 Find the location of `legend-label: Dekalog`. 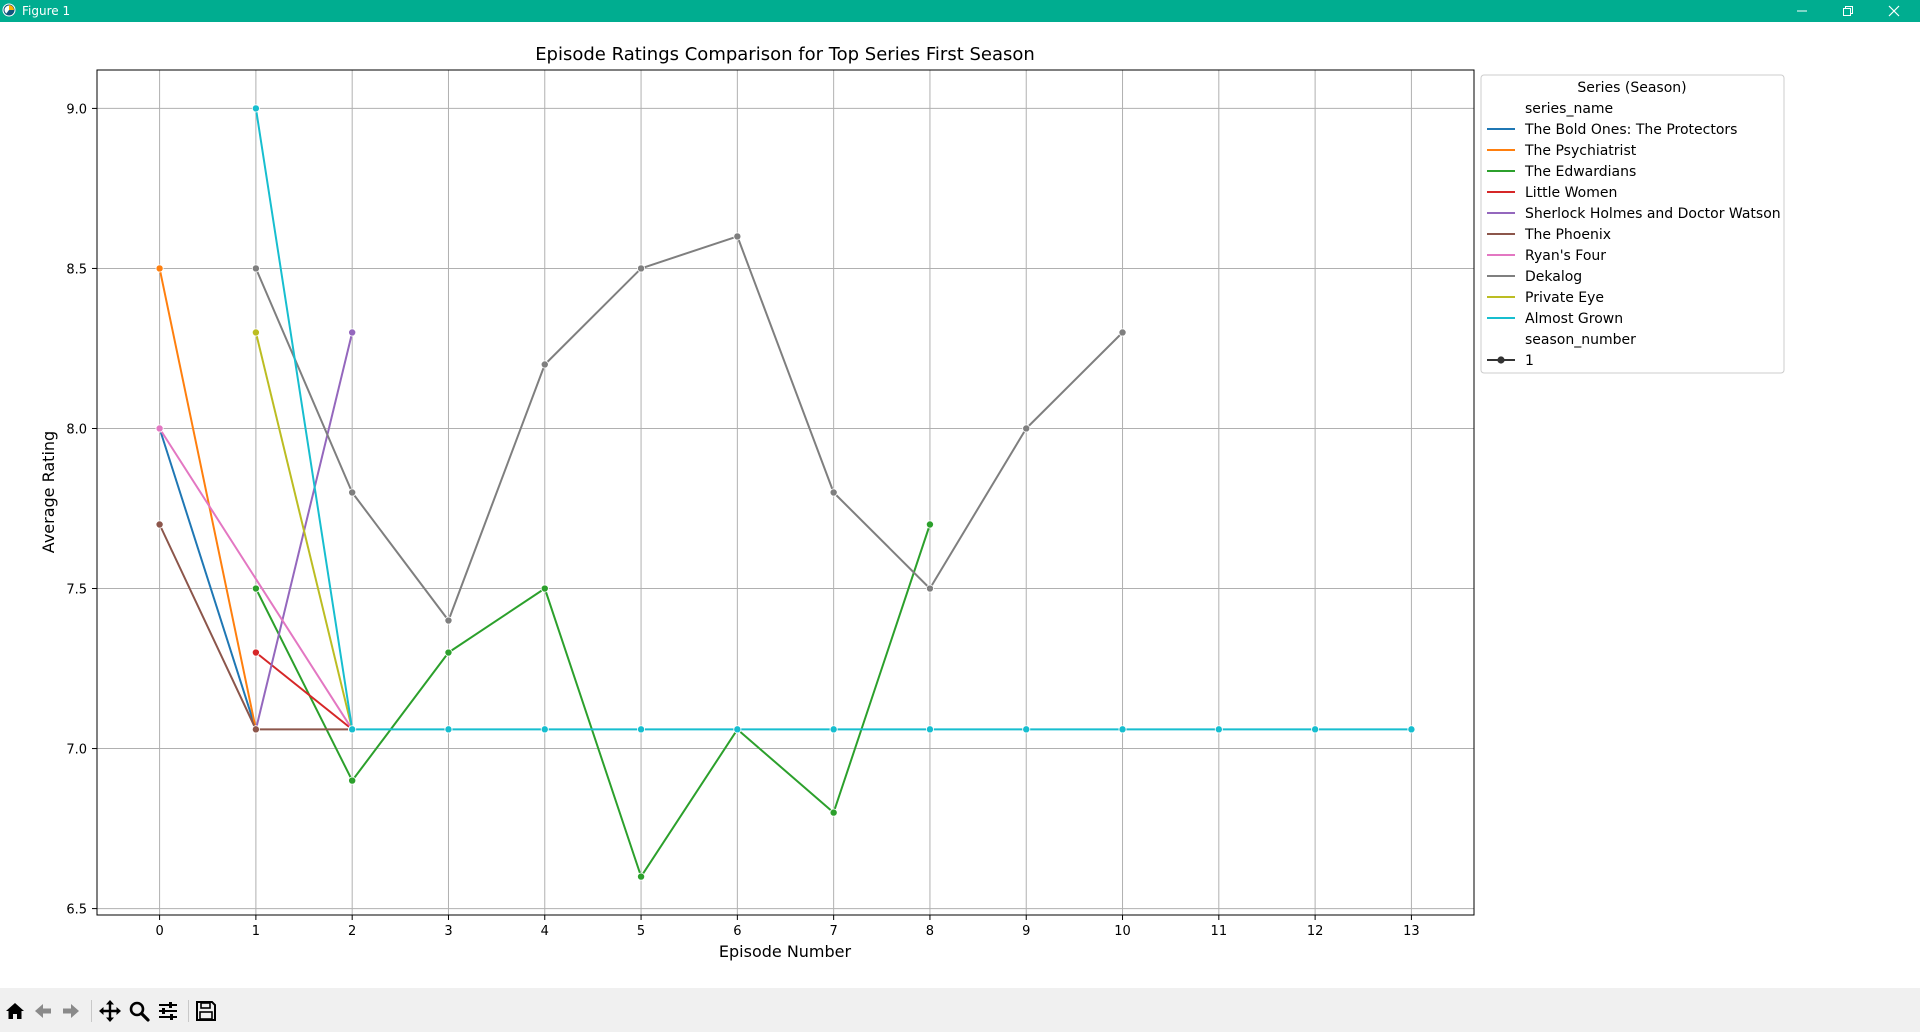

legend-label: Dekalog is located at coordinates (1553, 277).